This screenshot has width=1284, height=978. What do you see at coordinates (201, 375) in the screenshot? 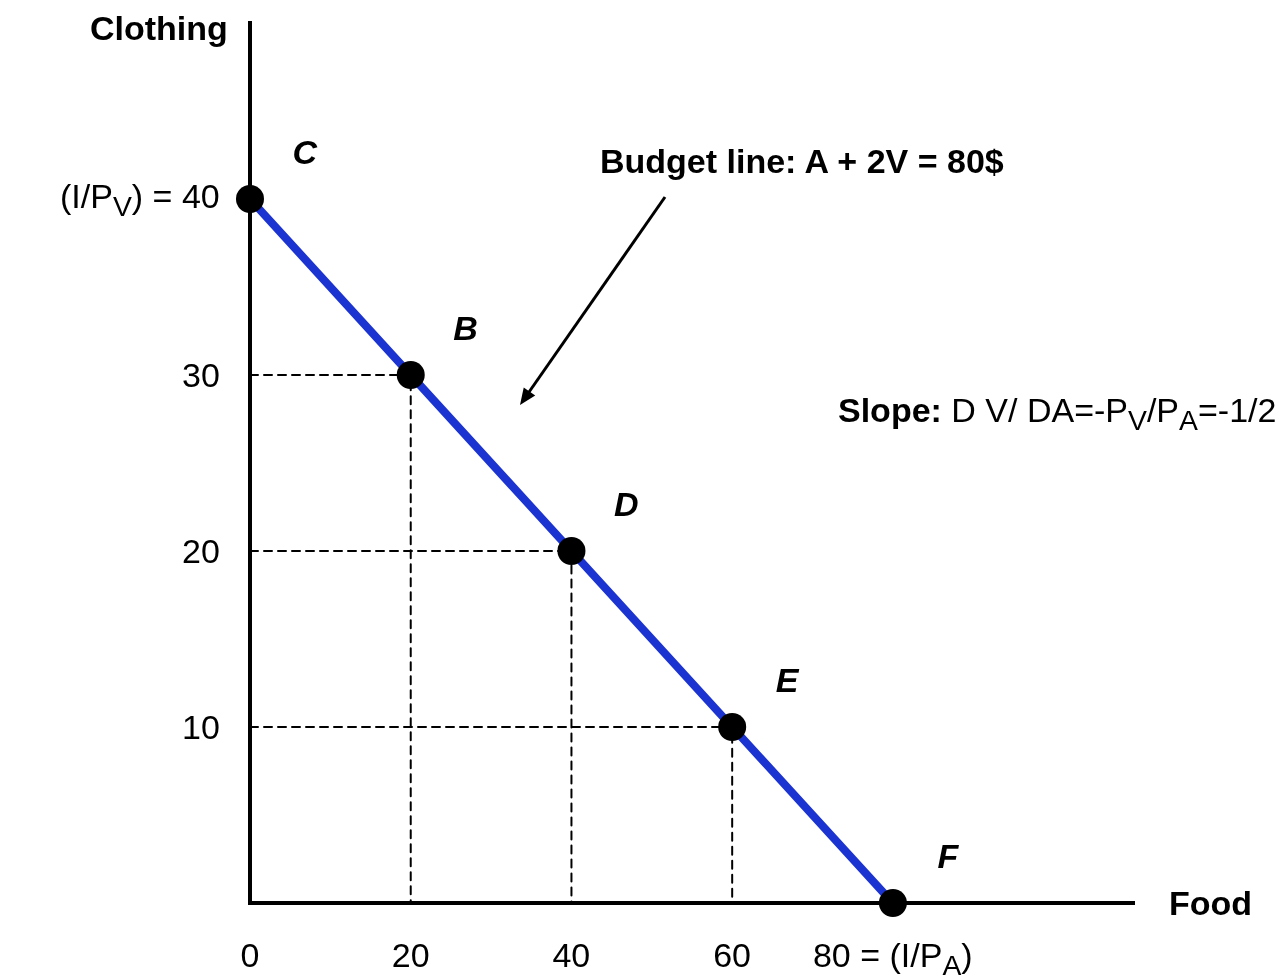
I see `y-tick-label: 30` at bounding box center [201, 375].